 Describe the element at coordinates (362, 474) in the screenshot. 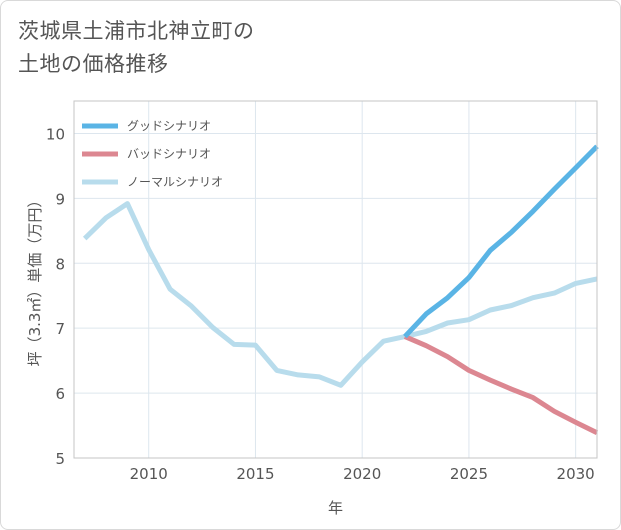

I see `x-tick-label-2020: 2020` at that location.